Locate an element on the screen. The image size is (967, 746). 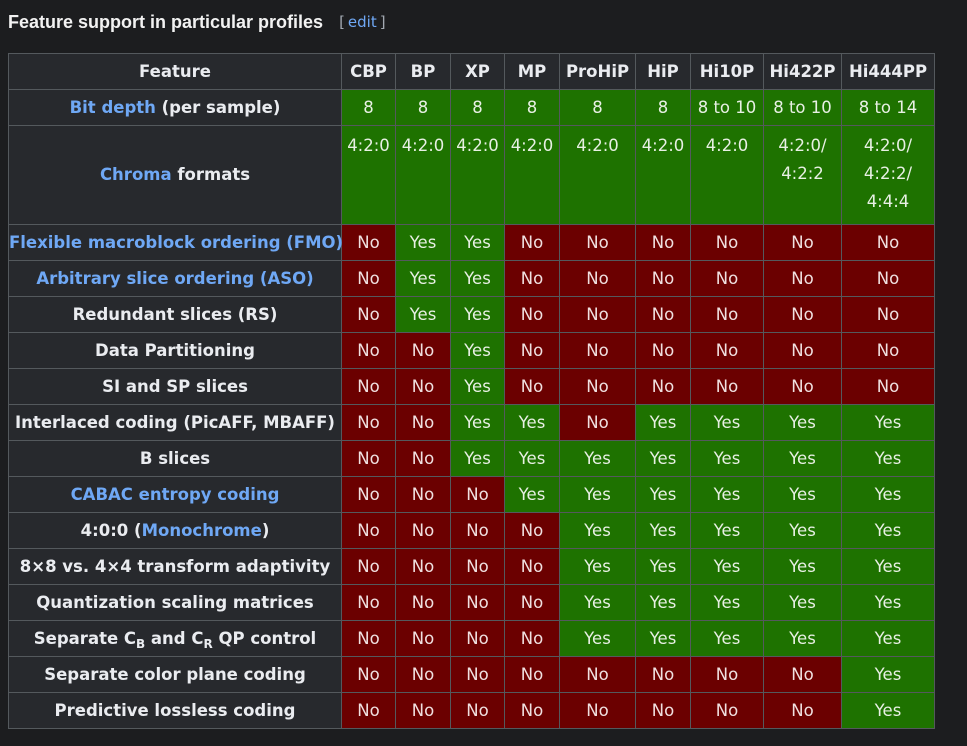
feature-label-part: Separate C is located at coordinates (85, 638).